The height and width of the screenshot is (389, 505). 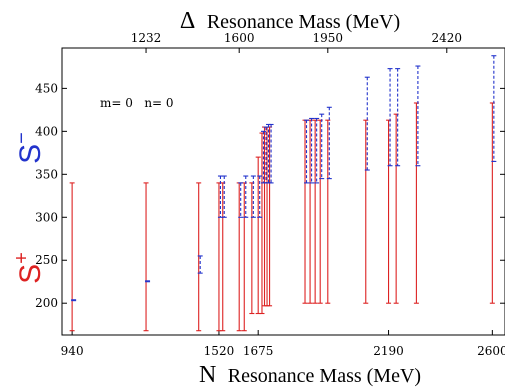 What do you see at coordinates (219, 351) in the screenshot?
I see `x-tick-label: 1520` at bounding box center [219, 351].